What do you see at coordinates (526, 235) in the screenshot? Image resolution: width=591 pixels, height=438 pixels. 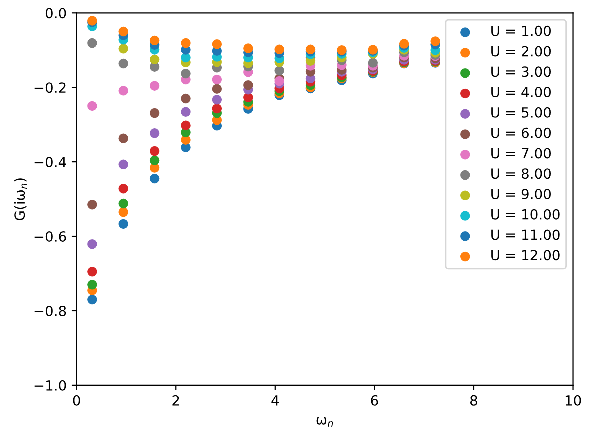 I see `legend-label: U = 11.00` at bounding box center [526, 235].